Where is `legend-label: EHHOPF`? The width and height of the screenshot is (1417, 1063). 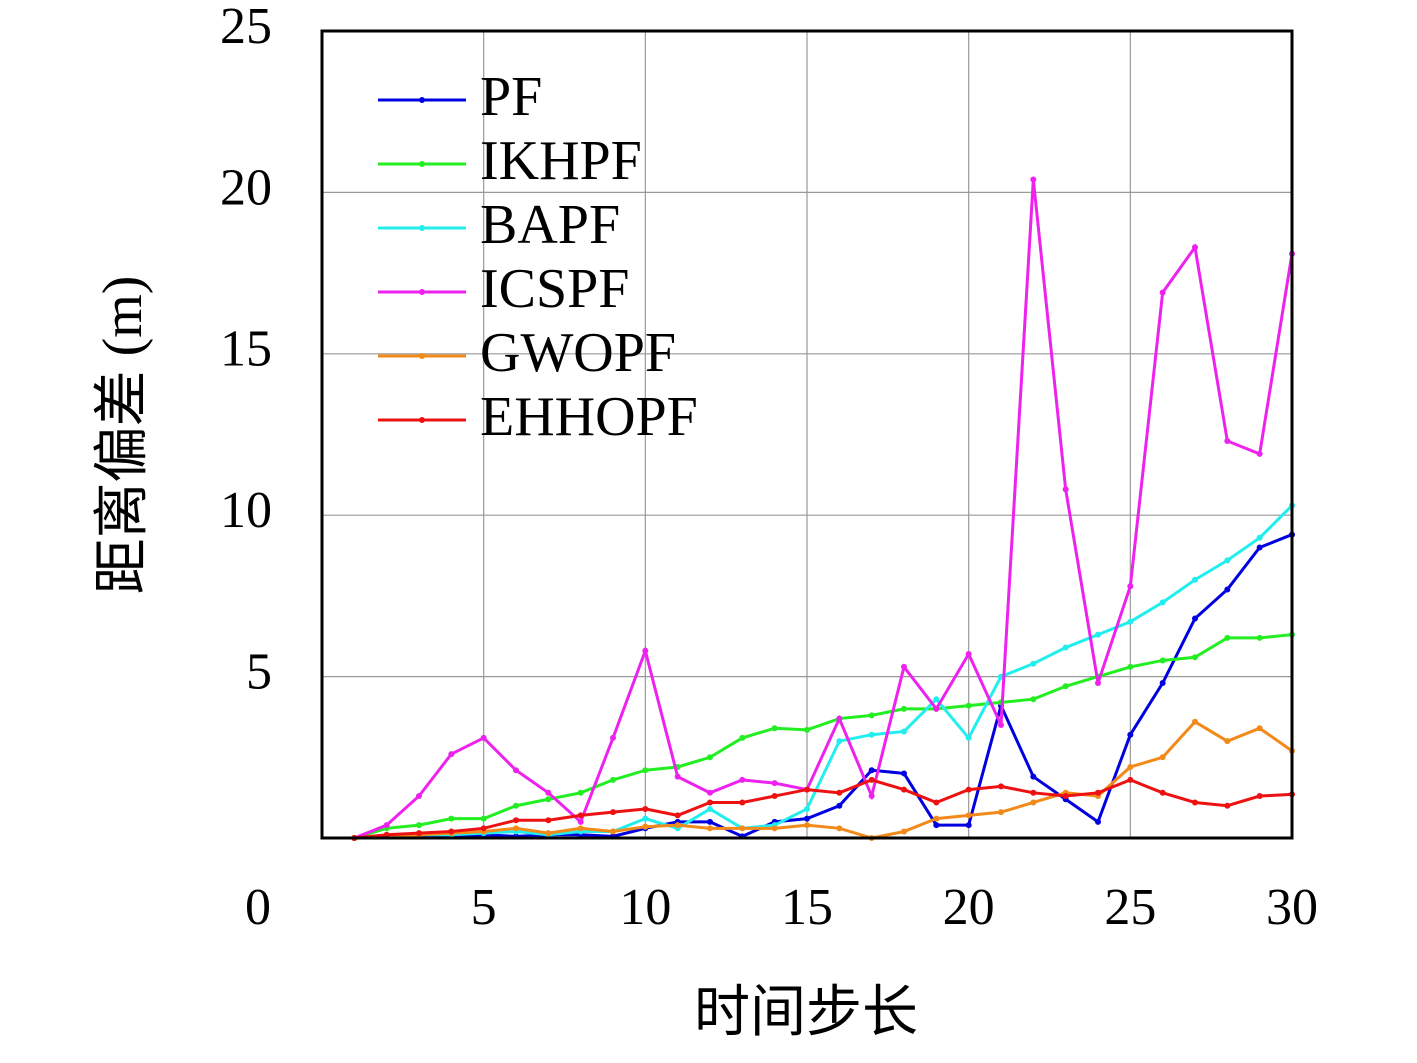 legend-label: EHHOPF is located at coordinates (589, 417).